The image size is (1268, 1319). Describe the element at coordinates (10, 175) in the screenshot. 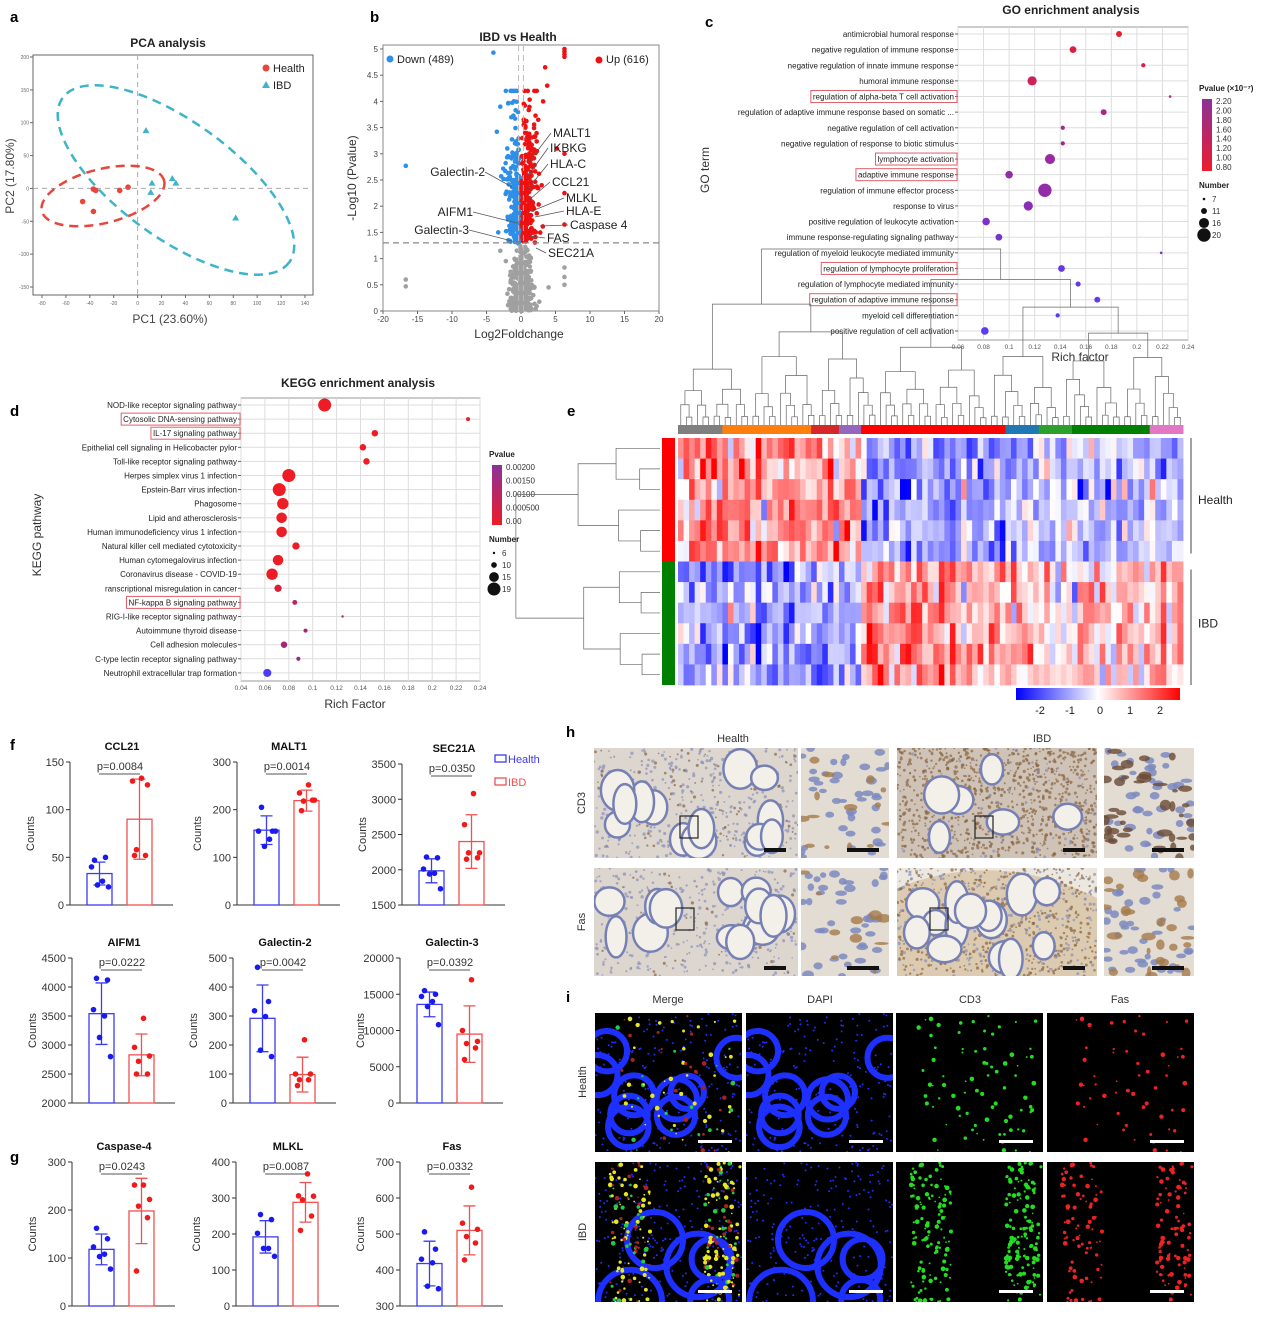

I see `y-axis-label: PC2 (17.80%)` at that location.